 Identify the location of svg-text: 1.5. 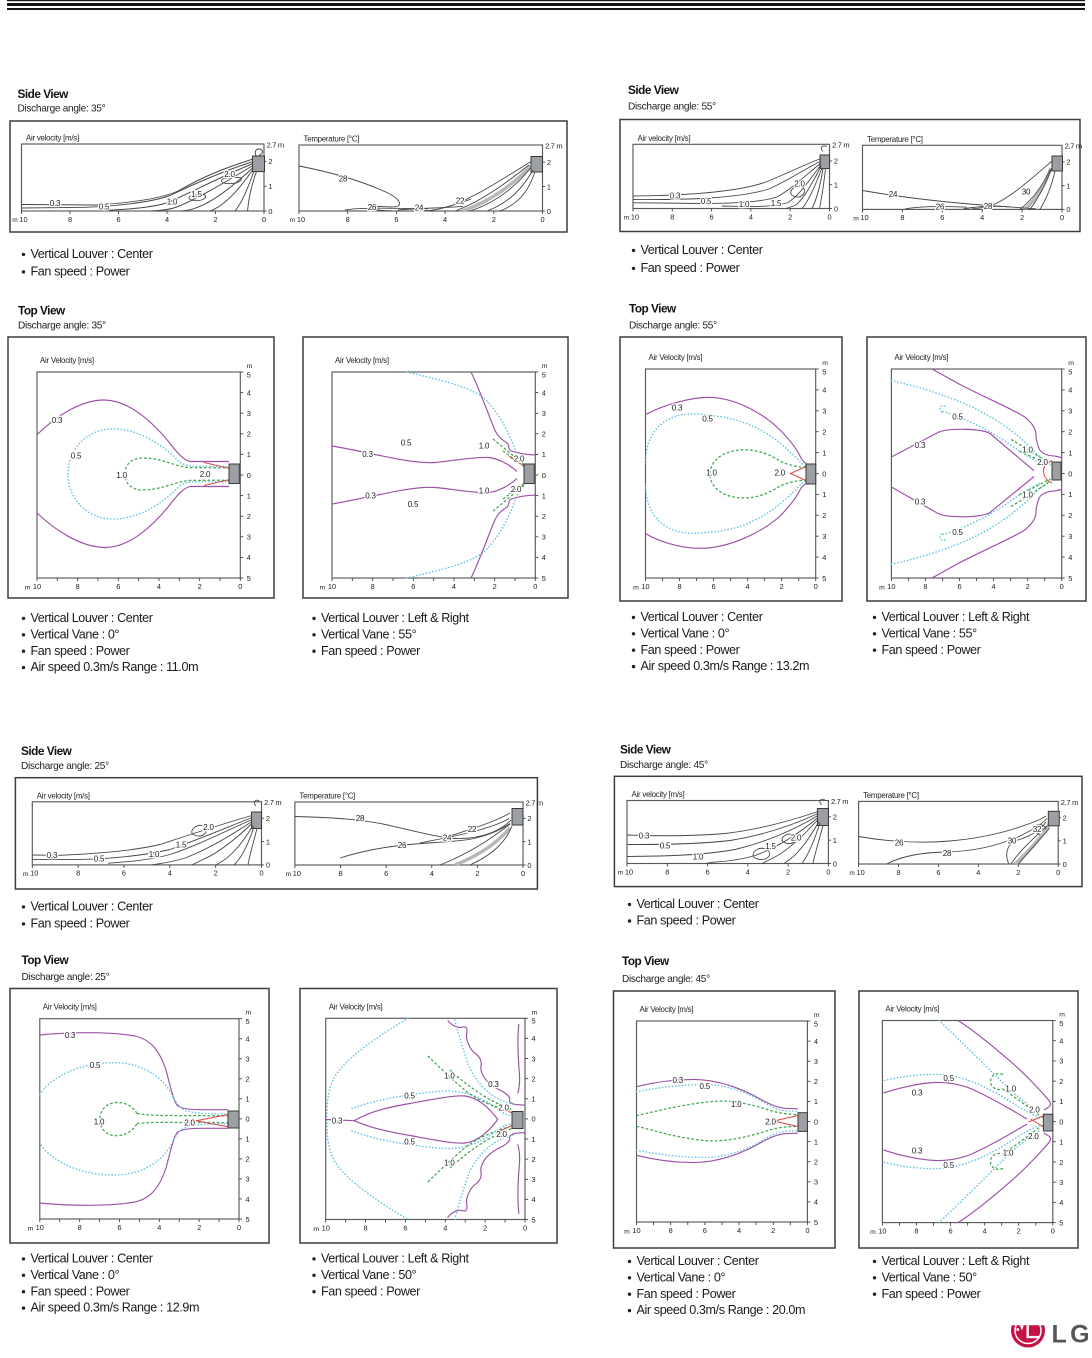
(196, 194).